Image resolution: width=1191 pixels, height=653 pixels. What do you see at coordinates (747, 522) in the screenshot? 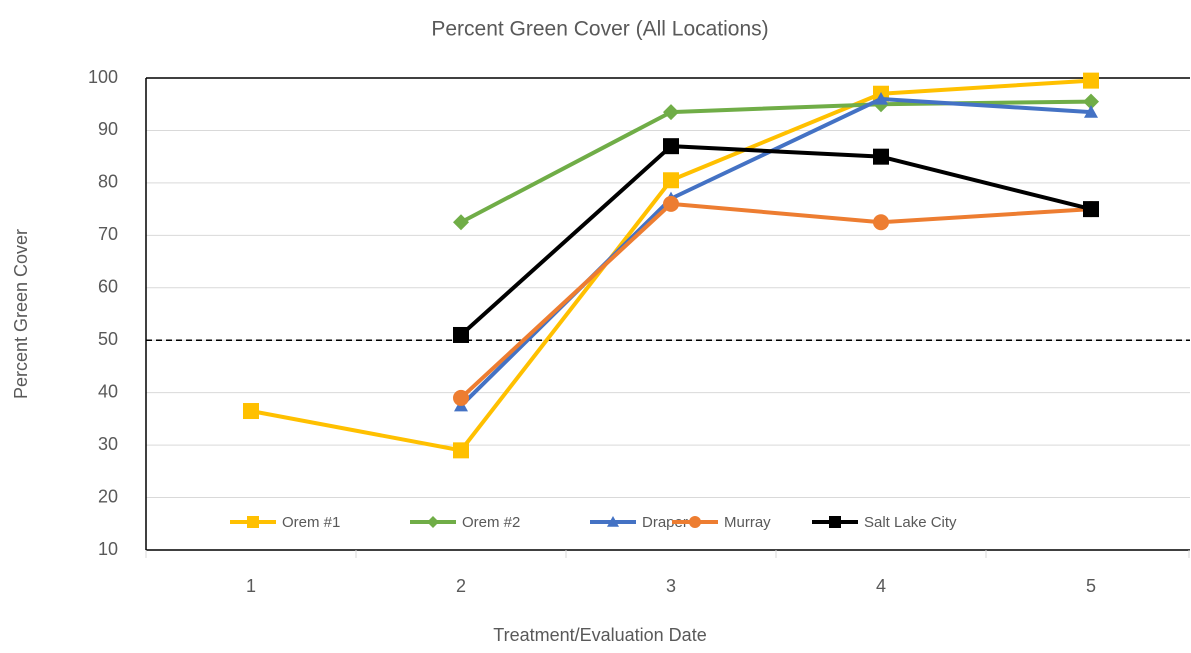
I see `legend-label: Murray` at bounding box center [747, 522].